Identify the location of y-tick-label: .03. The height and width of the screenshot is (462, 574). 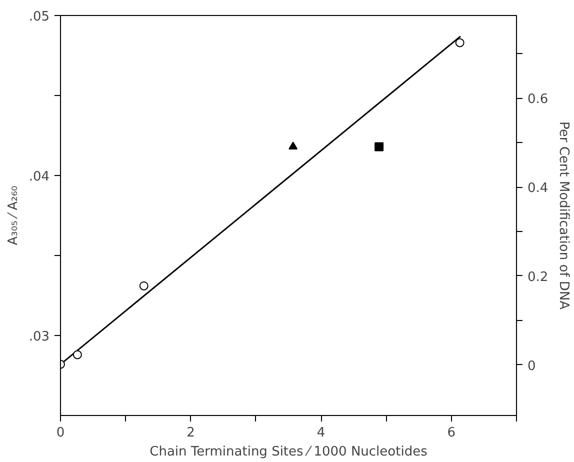
(39, 337).